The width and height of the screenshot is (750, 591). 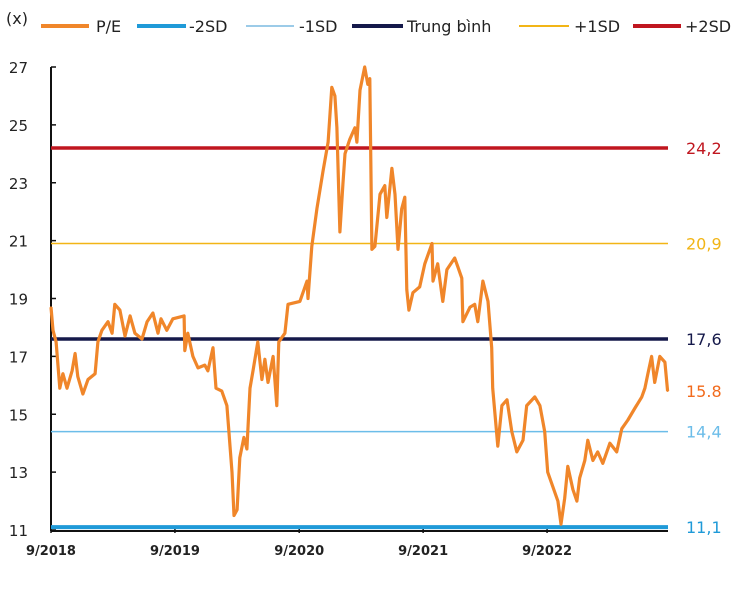 I want to click on y-tick-label: 21, so click(x=18, y=242).